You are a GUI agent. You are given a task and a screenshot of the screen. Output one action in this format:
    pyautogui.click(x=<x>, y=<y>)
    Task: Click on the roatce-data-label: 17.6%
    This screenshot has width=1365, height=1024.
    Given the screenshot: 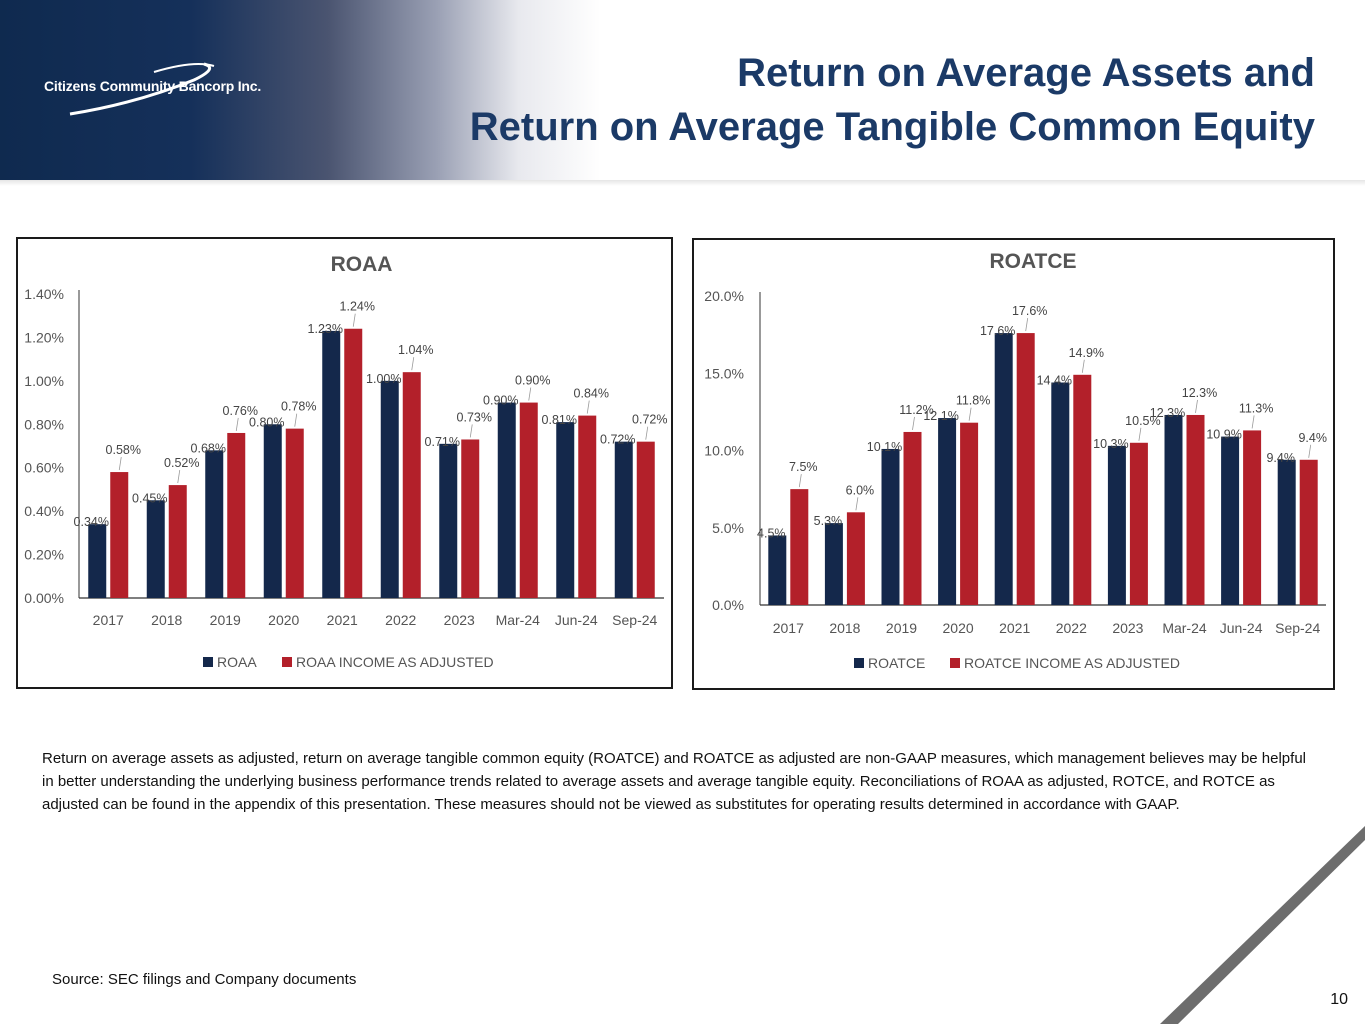 What is the action you would take?
    pyautogui.click(x=997, y=331)
    